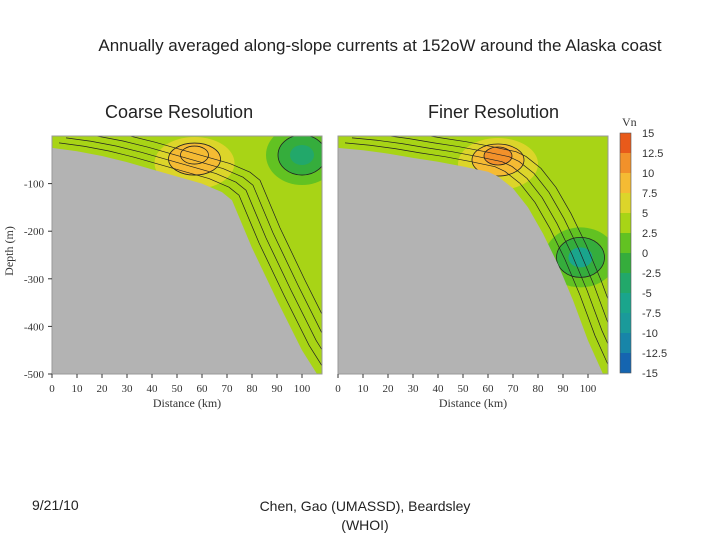  I want to click on panel-title-coarse: Coarse Resolution, so click(179, 112).